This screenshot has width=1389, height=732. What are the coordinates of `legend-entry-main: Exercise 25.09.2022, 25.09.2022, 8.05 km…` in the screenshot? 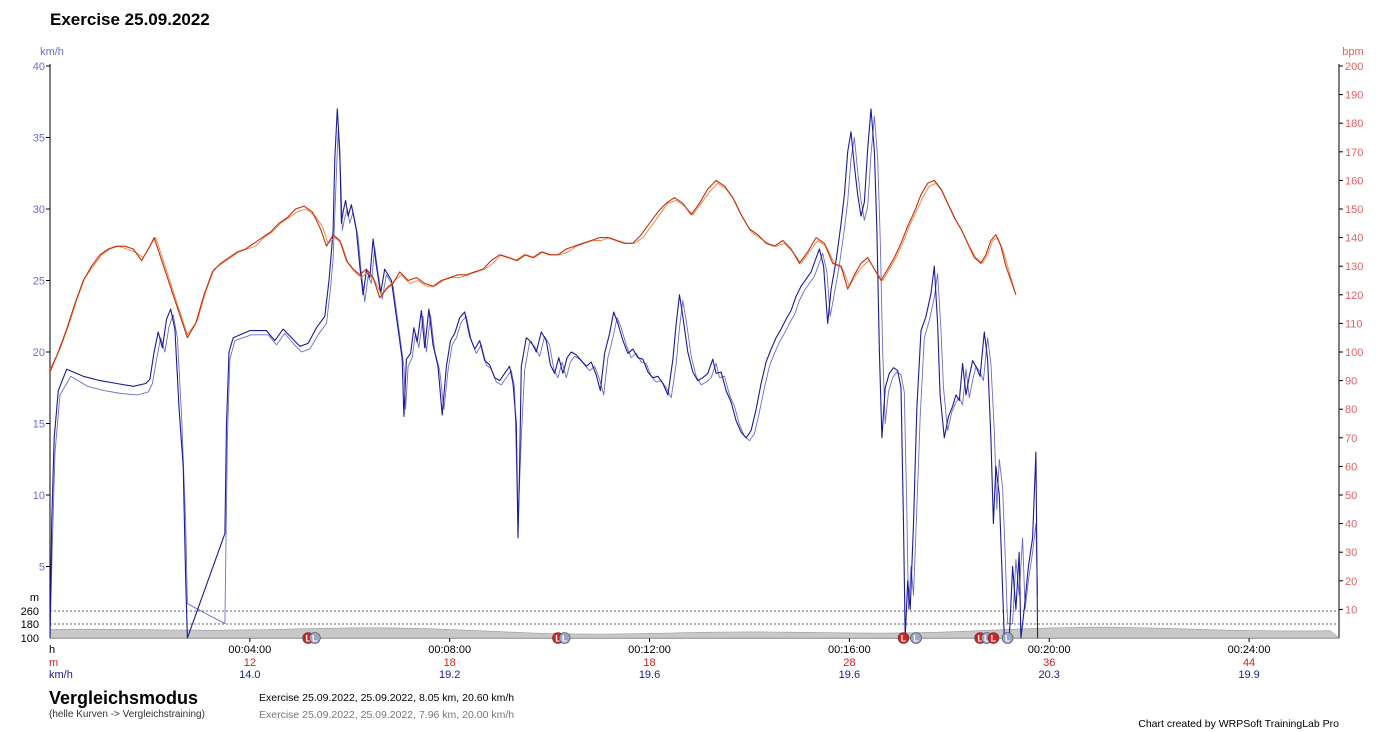 It's located at (387, 698).